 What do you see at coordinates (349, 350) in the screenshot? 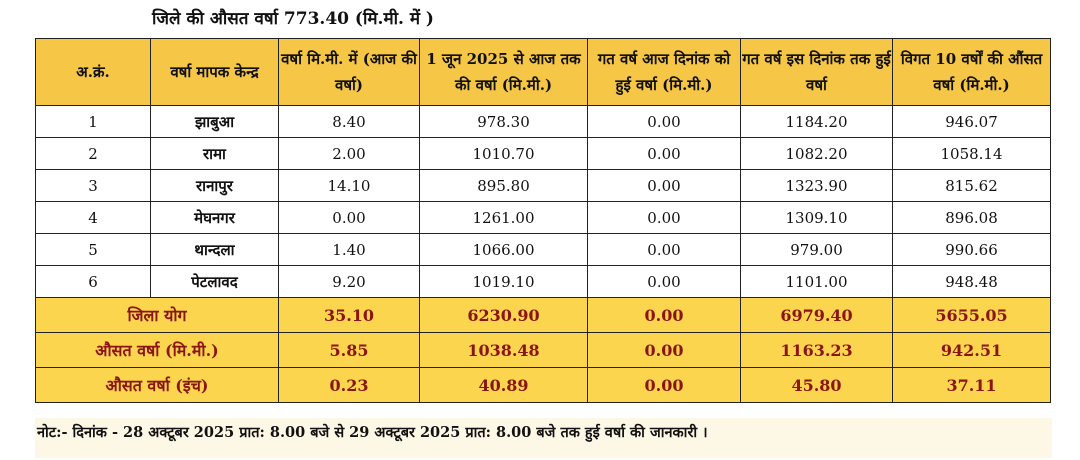
I see `summary-cell: 5.85` at bounding box center [349, 350].